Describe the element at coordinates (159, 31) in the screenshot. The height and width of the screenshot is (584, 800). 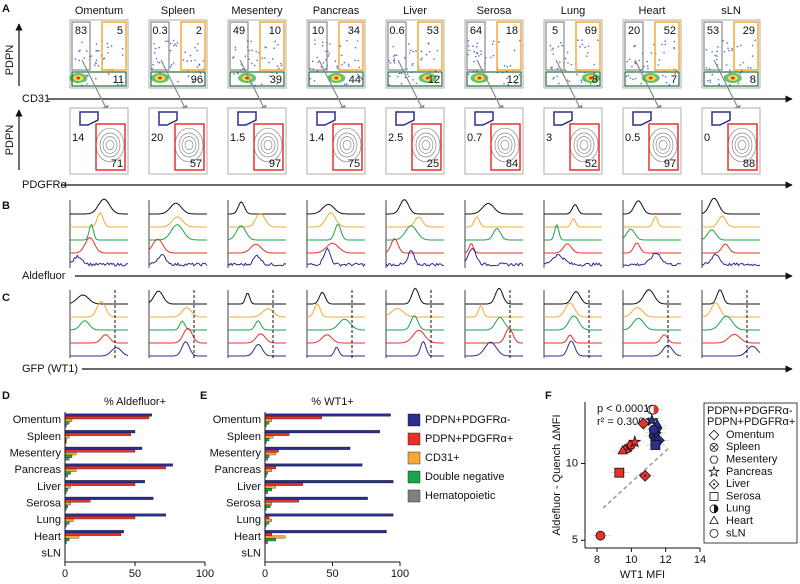
I see `gate-value: 0.3` at that location.